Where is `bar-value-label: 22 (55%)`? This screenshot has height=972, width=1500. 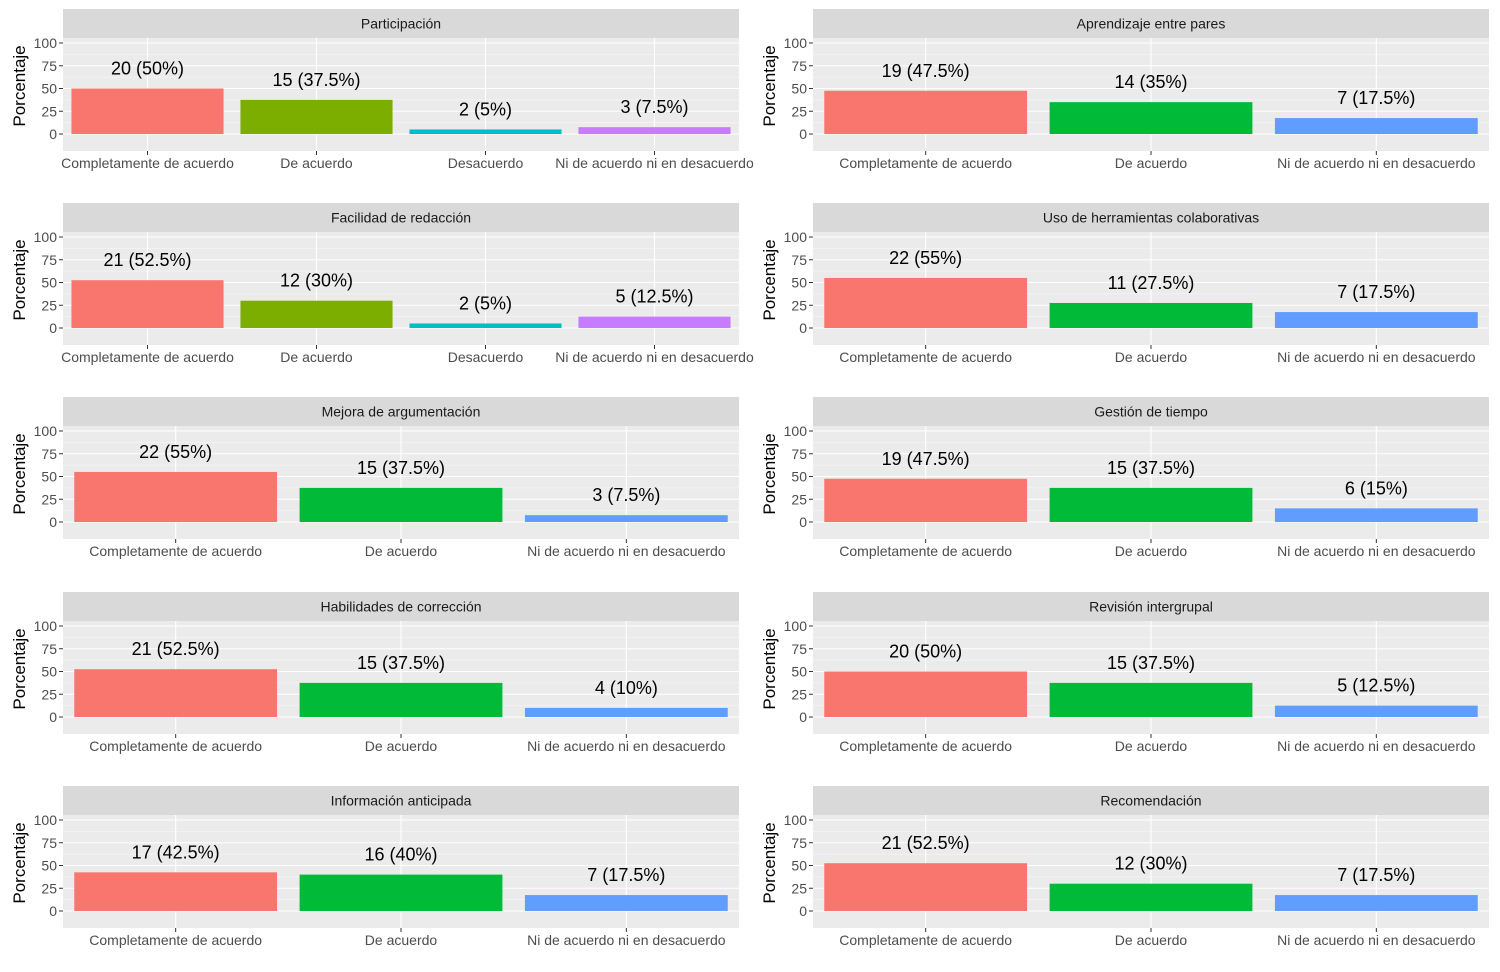
bar-value-label: 22 (55%) is located at coordinates (175, 452).